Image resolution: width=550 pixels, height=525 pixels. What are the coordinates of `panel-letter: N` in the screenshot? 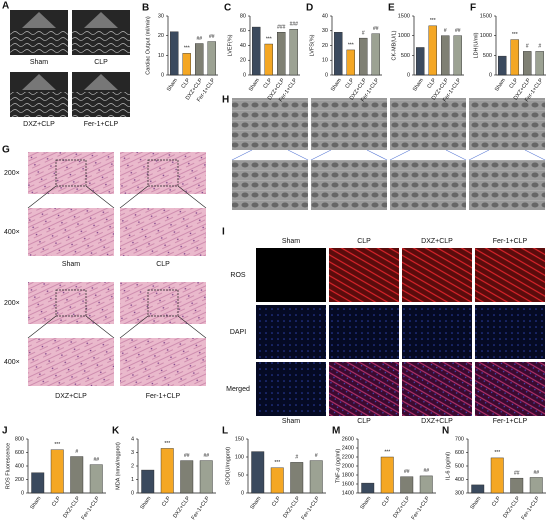 It's located at (445, 431).